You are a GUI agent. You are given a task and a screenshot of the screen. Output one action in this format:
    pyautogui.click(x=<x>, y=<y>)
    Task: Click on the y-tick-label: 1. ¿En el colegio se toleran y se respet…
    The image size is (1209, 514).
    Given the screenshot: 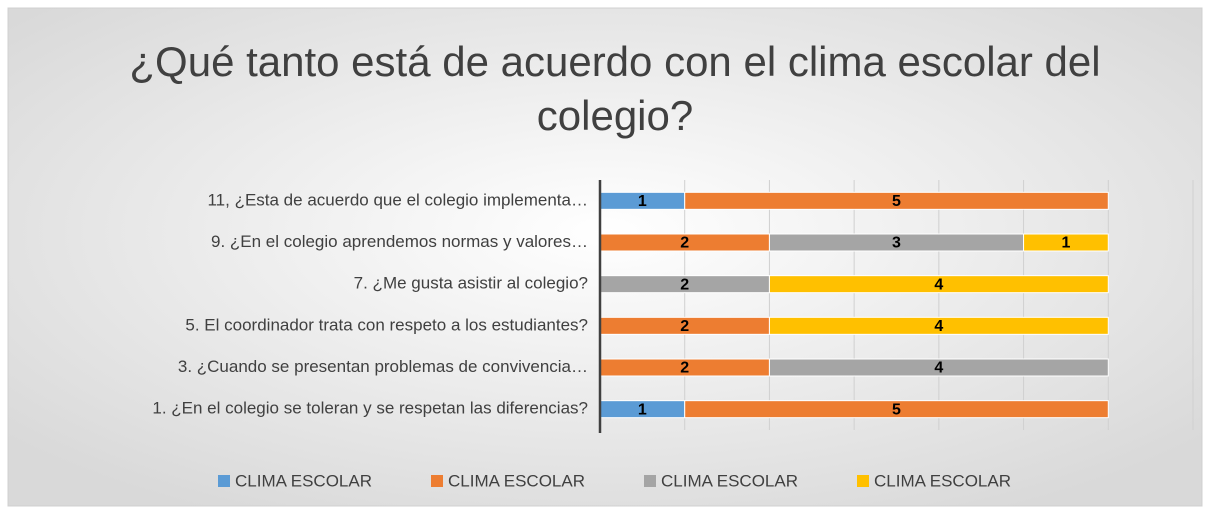 What is the action you would take?
    pyautogui.click(x=370, y=408)
    